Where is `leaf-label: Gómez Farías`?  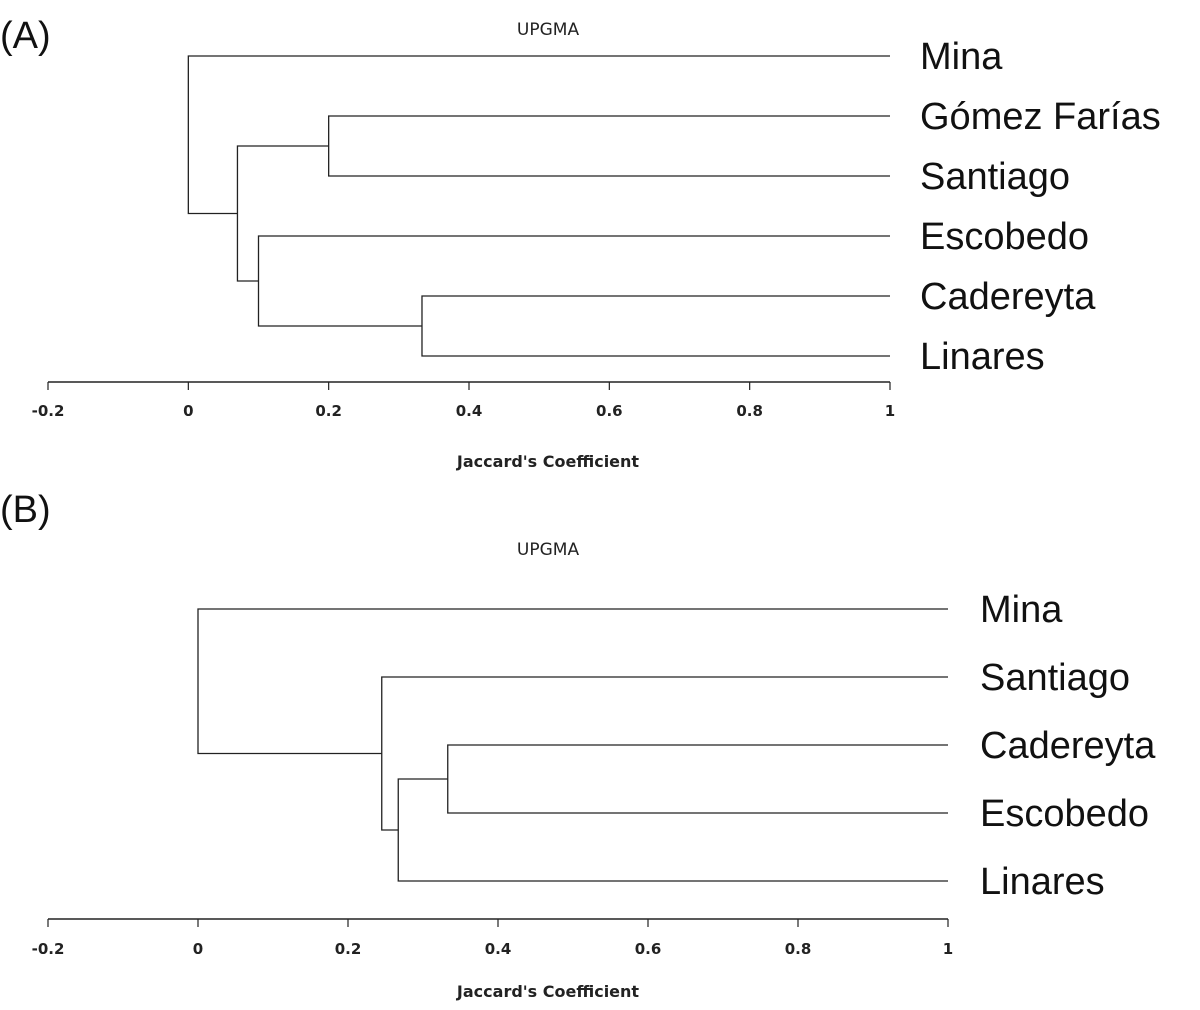
leaf-label: Gómez Farías is located at coordinates (1040, 117).